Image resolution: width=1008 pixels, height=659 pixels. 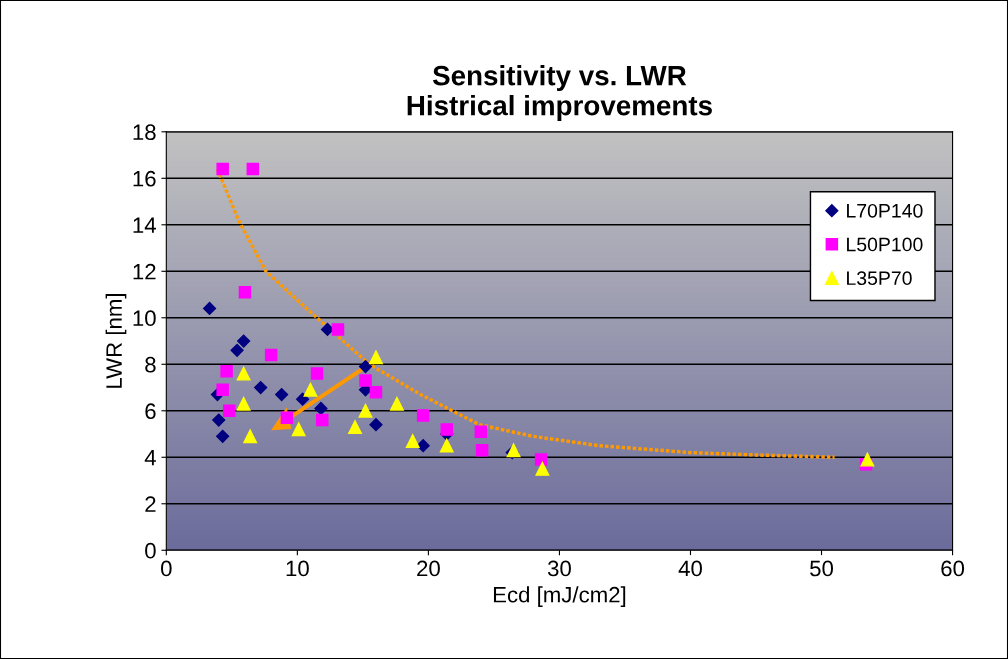 I want to click on y-tick-label: 8, so click(x=150, y=364).